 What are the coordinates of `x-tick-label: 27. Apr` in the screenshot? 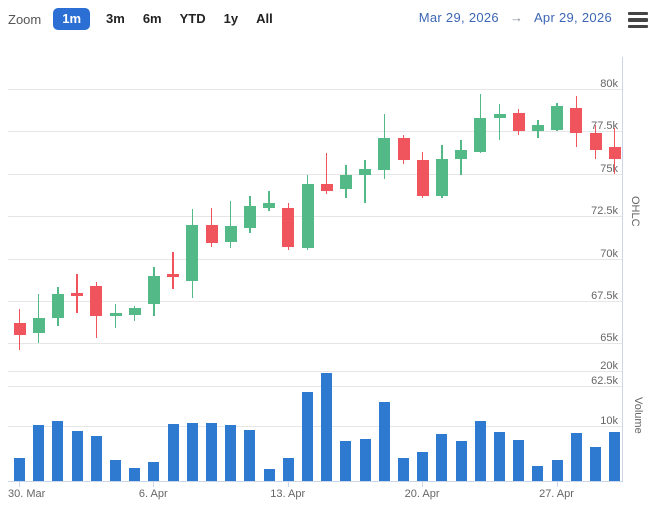 It's located at (556, 494).